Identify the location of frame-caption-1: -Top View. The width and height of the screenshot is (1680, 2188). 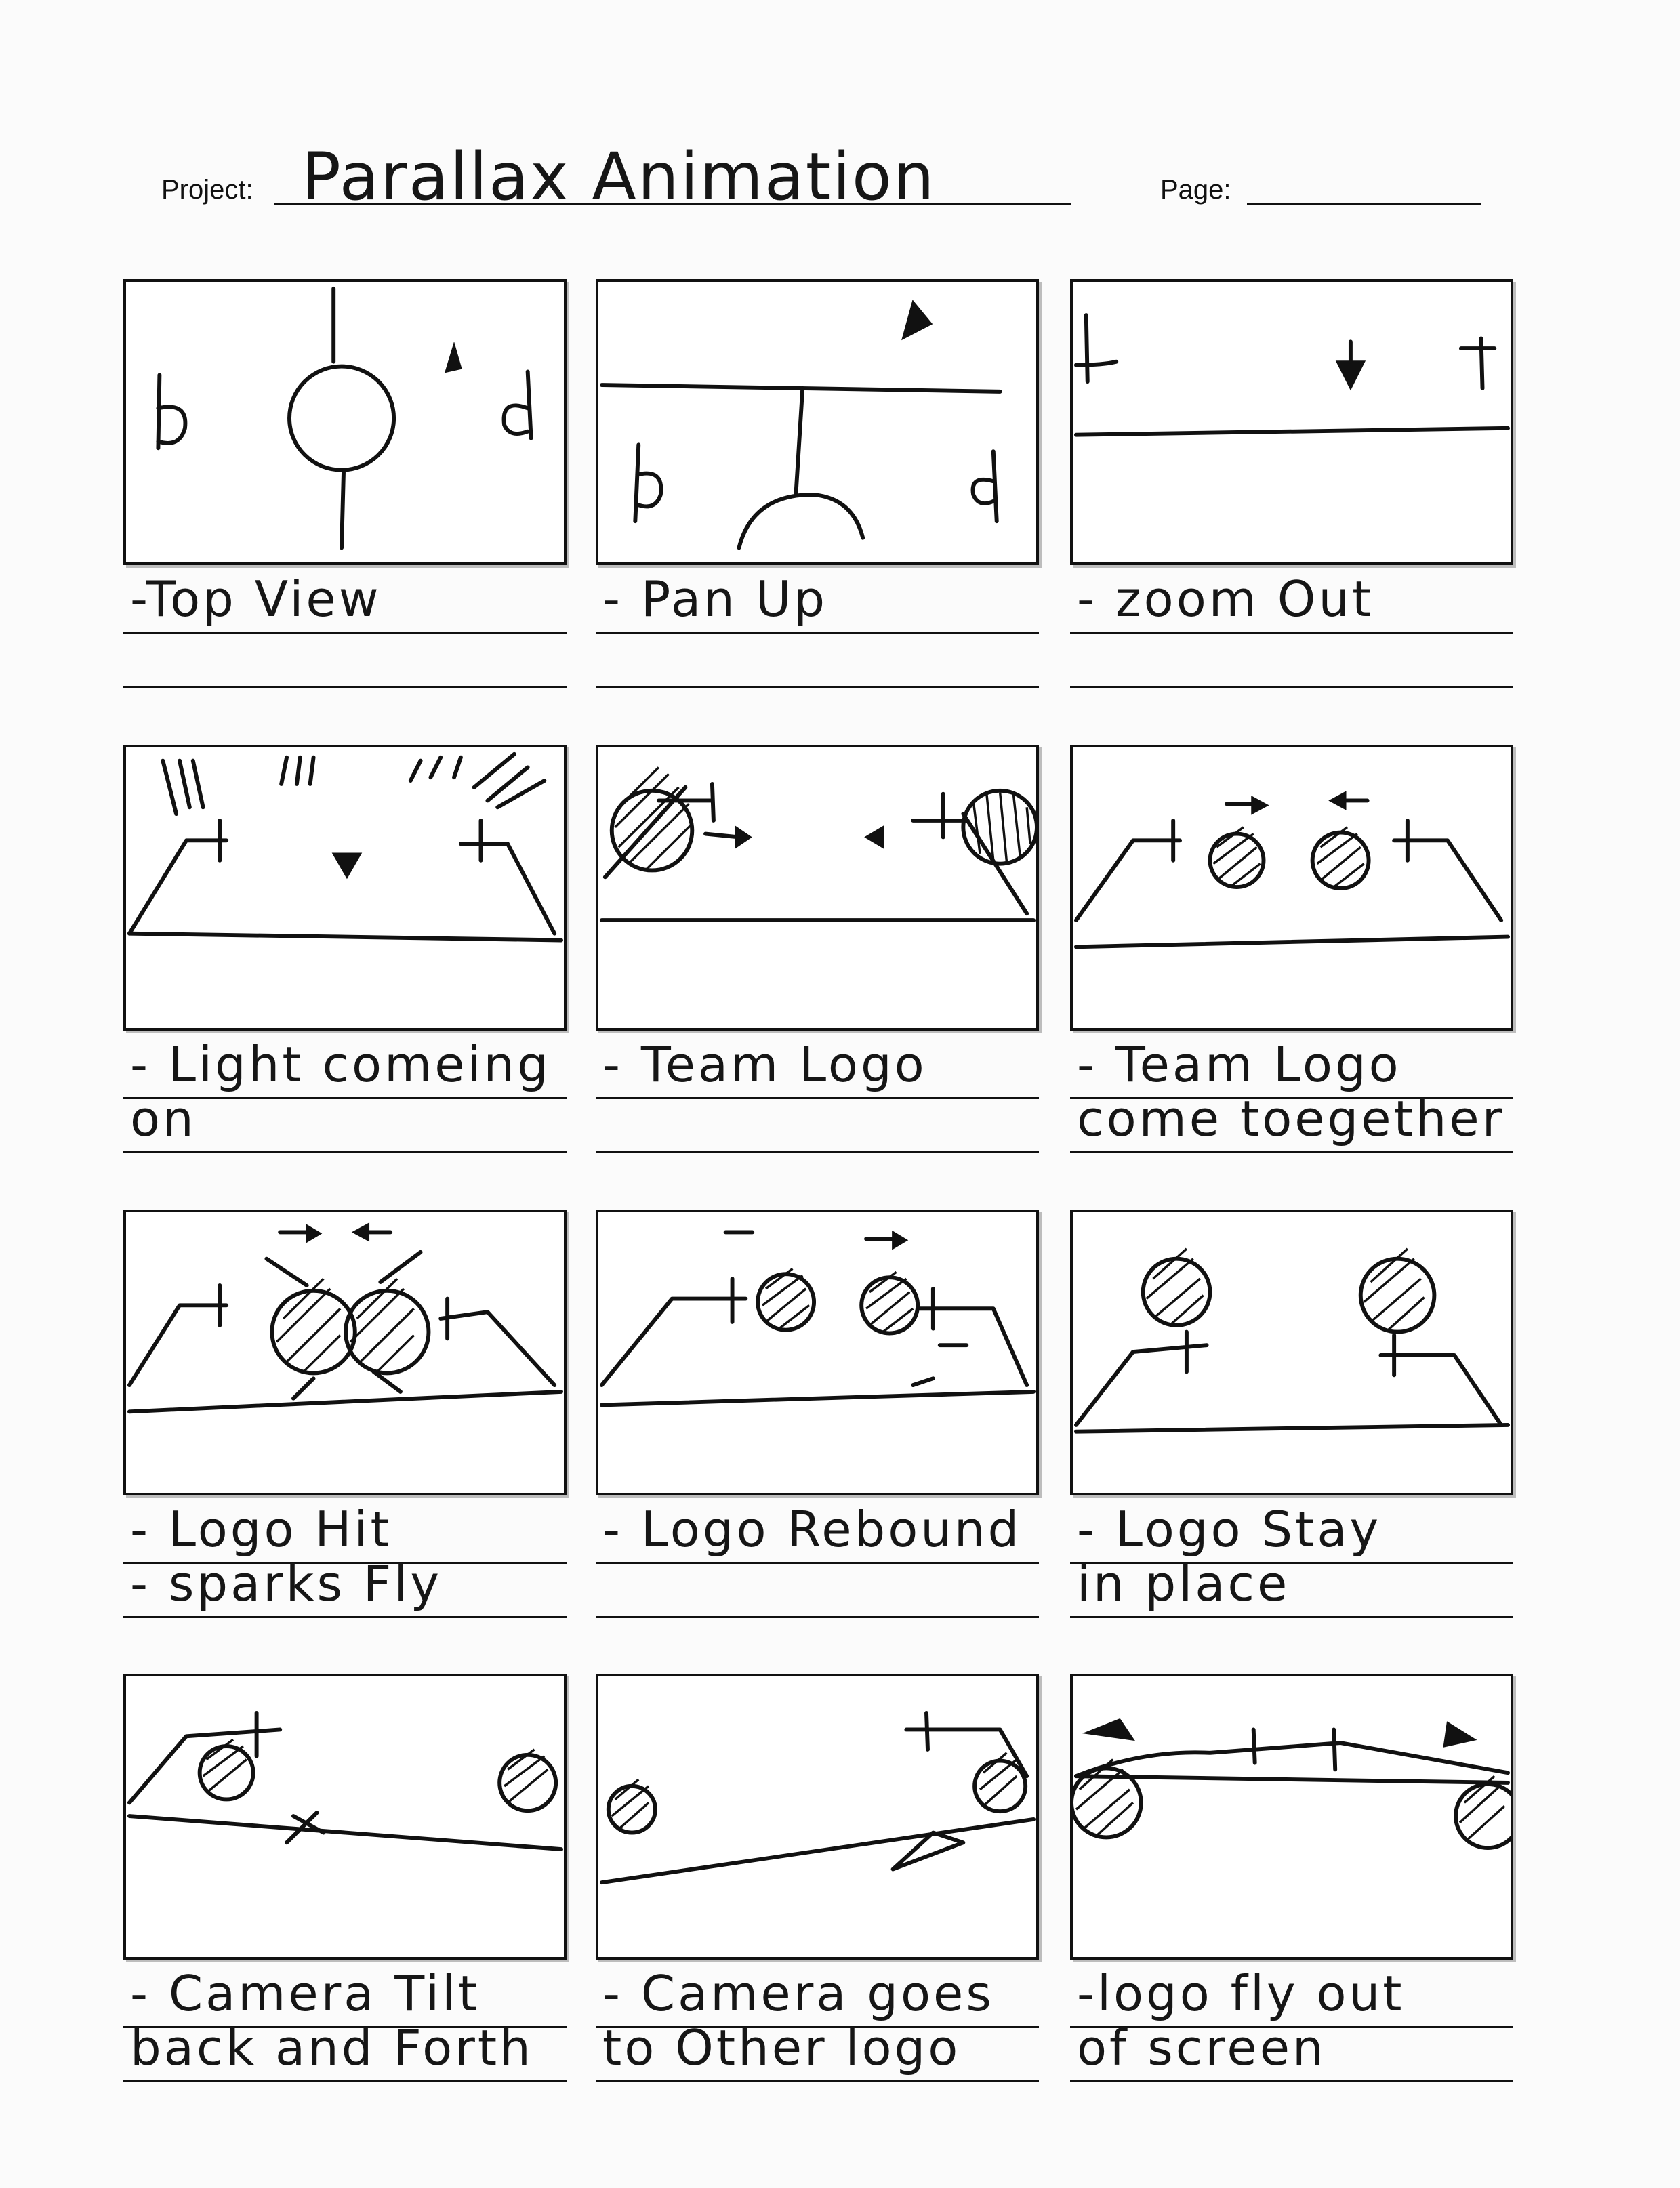
(345, 638).